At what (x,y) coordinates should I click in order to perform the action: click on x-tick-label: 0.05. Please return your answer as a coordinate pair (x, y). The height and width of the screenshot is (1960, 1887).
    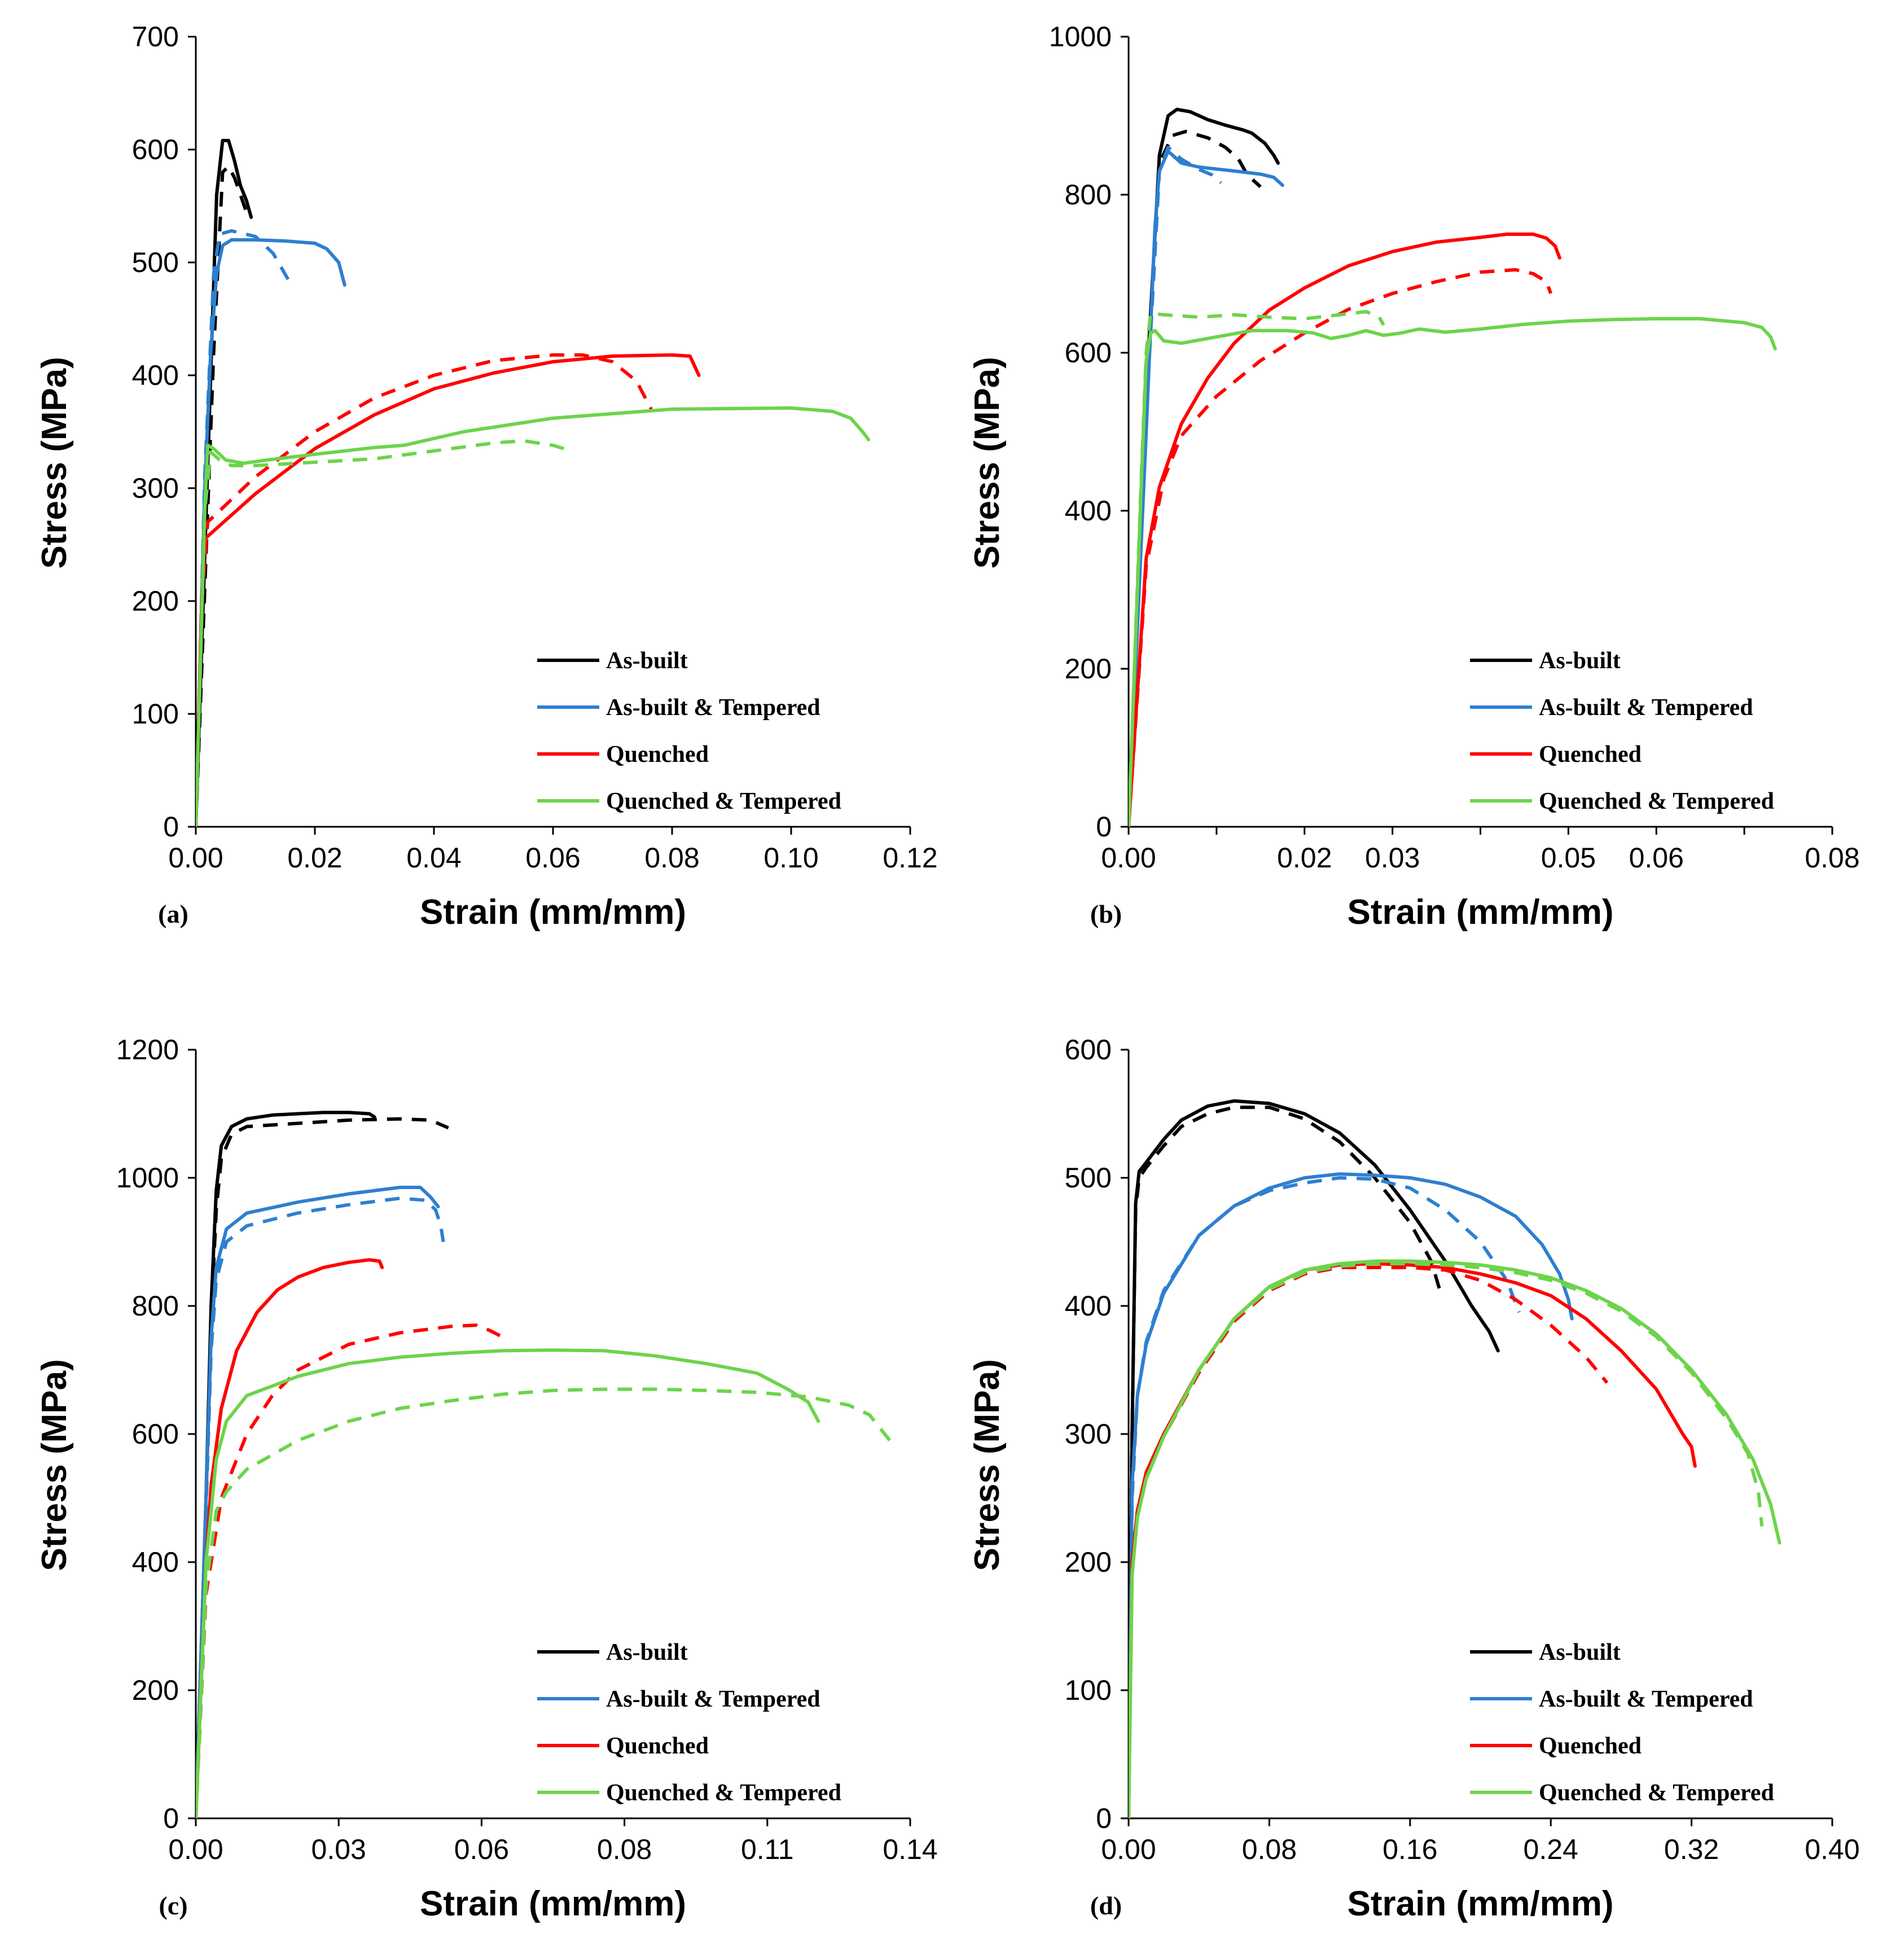
    Looking at the image, I should click on (1569, 858).